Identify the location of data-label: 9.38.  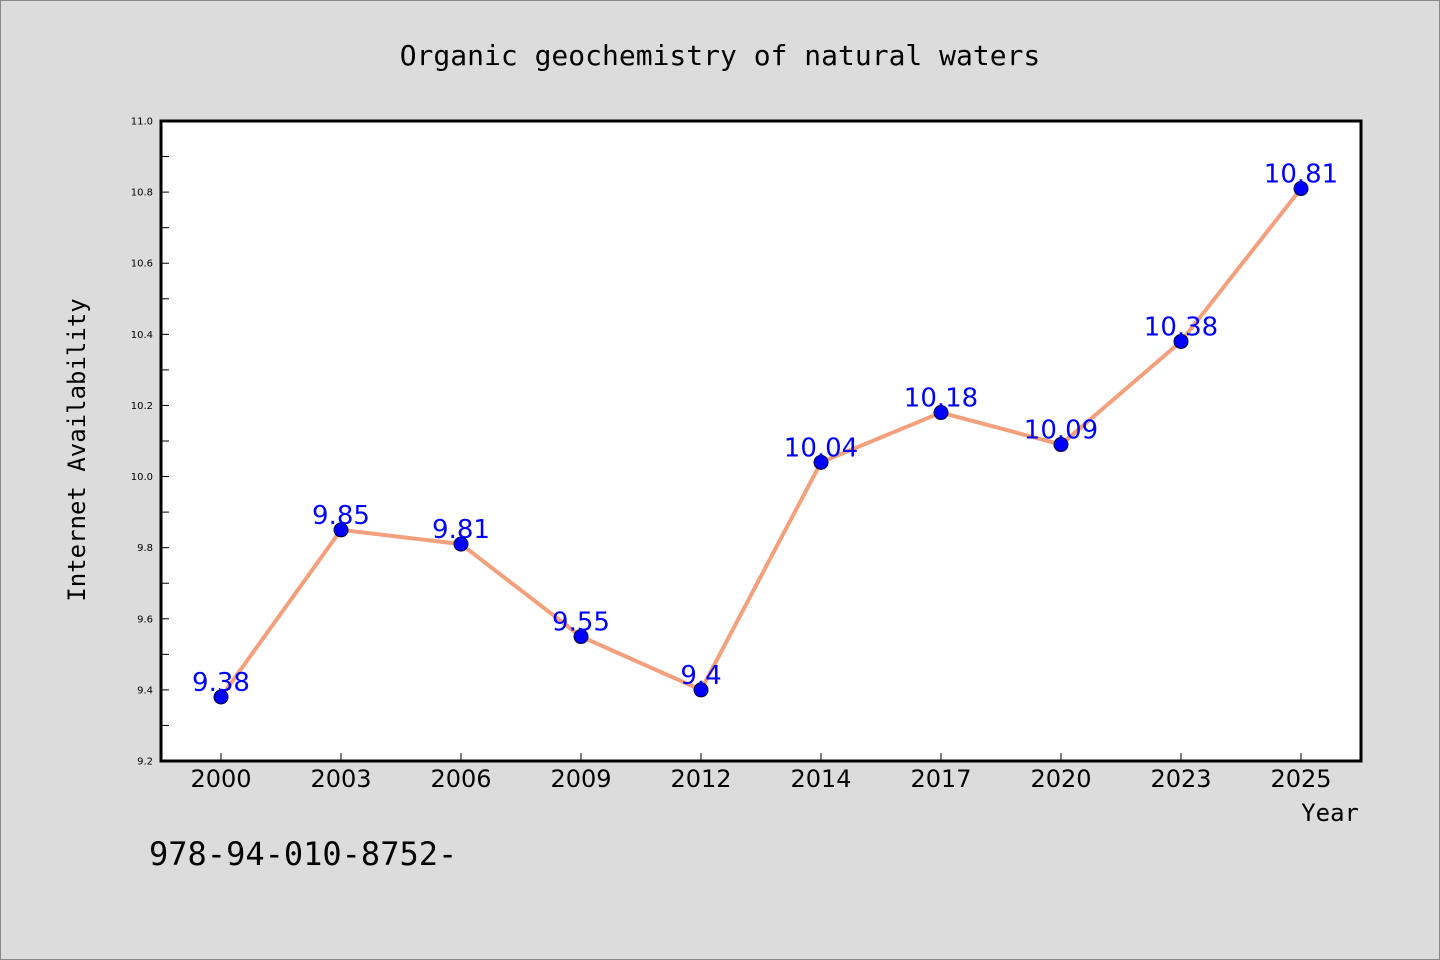
(221, 683).